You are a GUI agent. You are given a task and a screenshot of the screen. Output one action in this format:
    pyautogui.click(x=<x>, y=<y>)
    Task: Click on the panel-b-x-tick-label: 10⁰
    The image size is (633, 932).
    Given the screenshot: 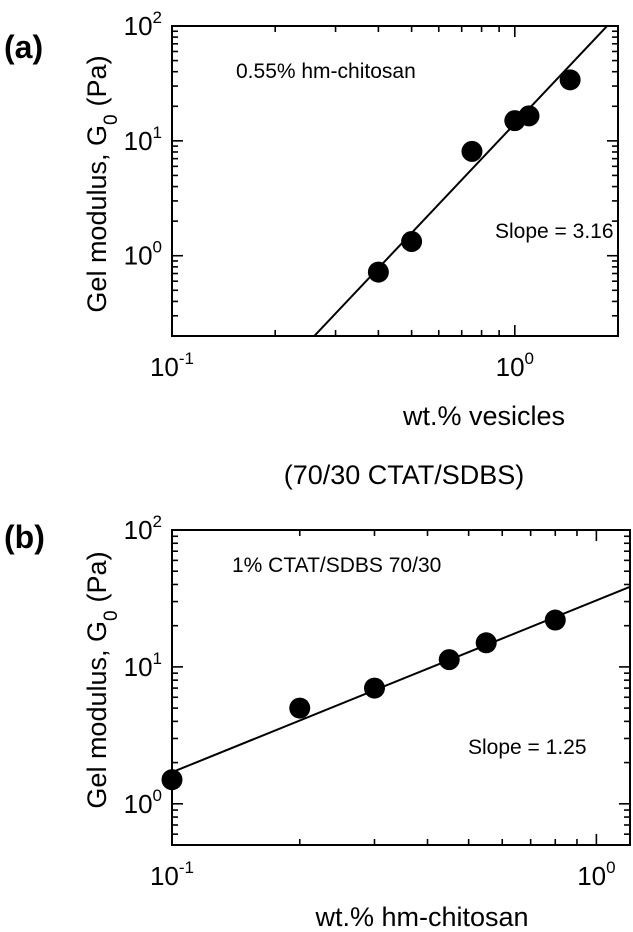 What is the action you would take?
    pyautogui.click(x=596, y=874)
    